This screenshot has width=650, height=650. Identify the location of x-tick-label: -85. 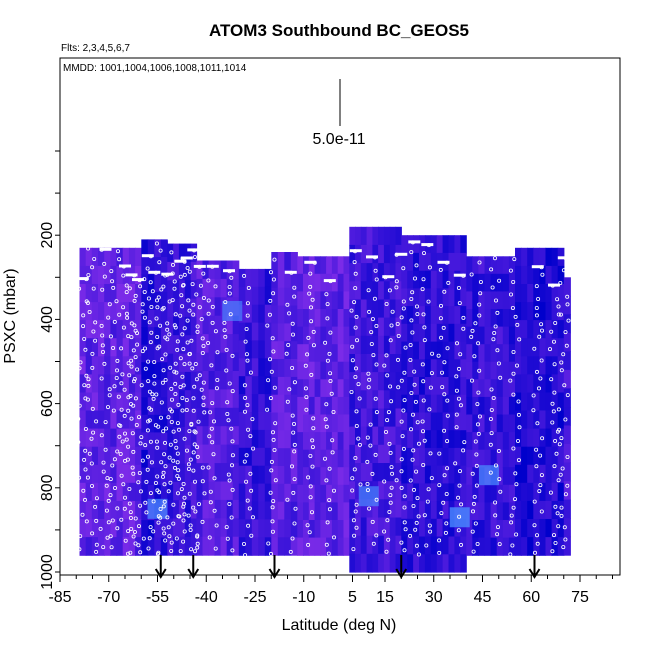
(59, 597).